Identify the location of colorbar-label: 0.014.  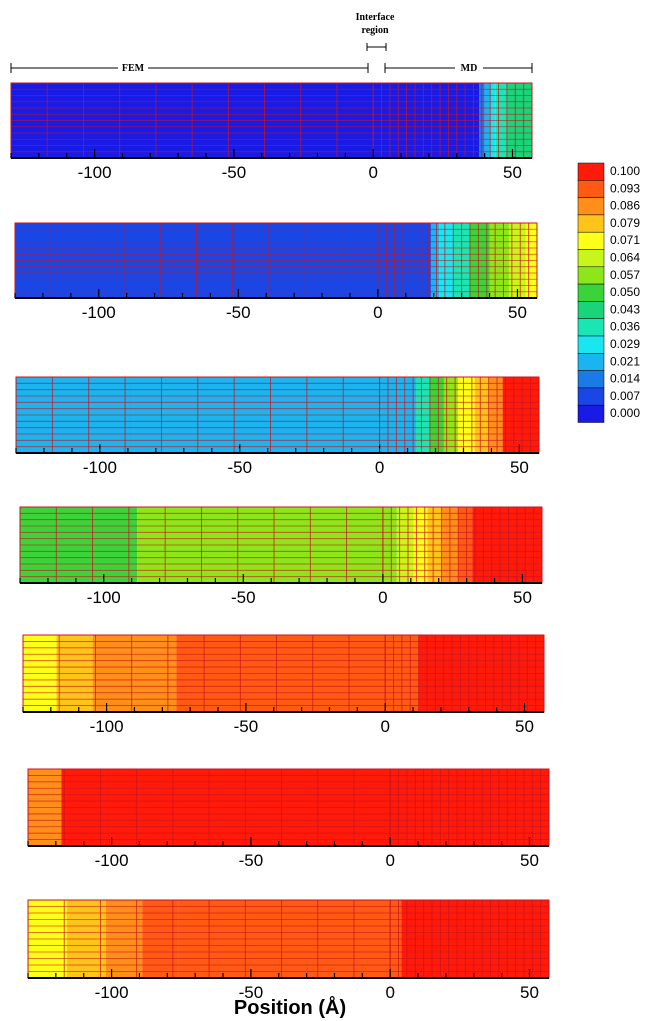
(625, 379).